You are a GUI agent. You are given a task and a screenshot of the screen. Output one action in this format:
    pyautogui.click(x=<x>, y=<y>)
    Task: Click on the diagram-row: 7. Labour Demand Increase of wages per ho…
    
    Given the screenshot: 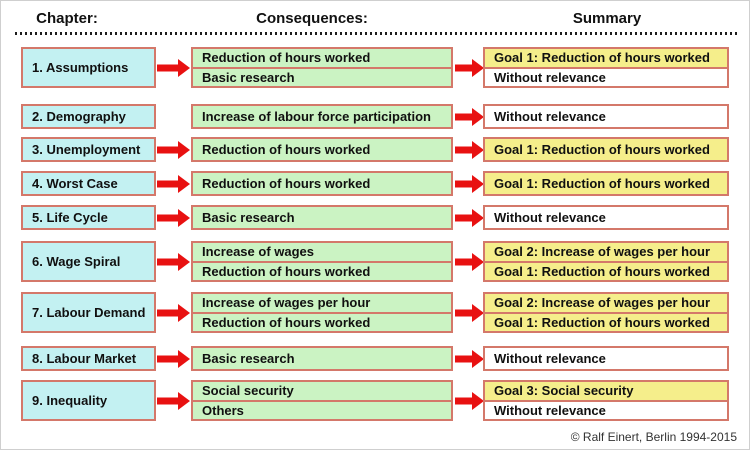 What is the action you would take?
    pyautogui.click(x=375, y=312)
    